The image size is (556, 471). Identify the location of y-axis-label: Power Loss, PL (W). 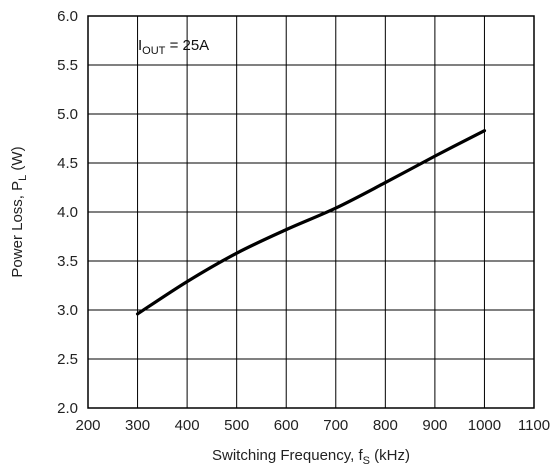
(19, 211).